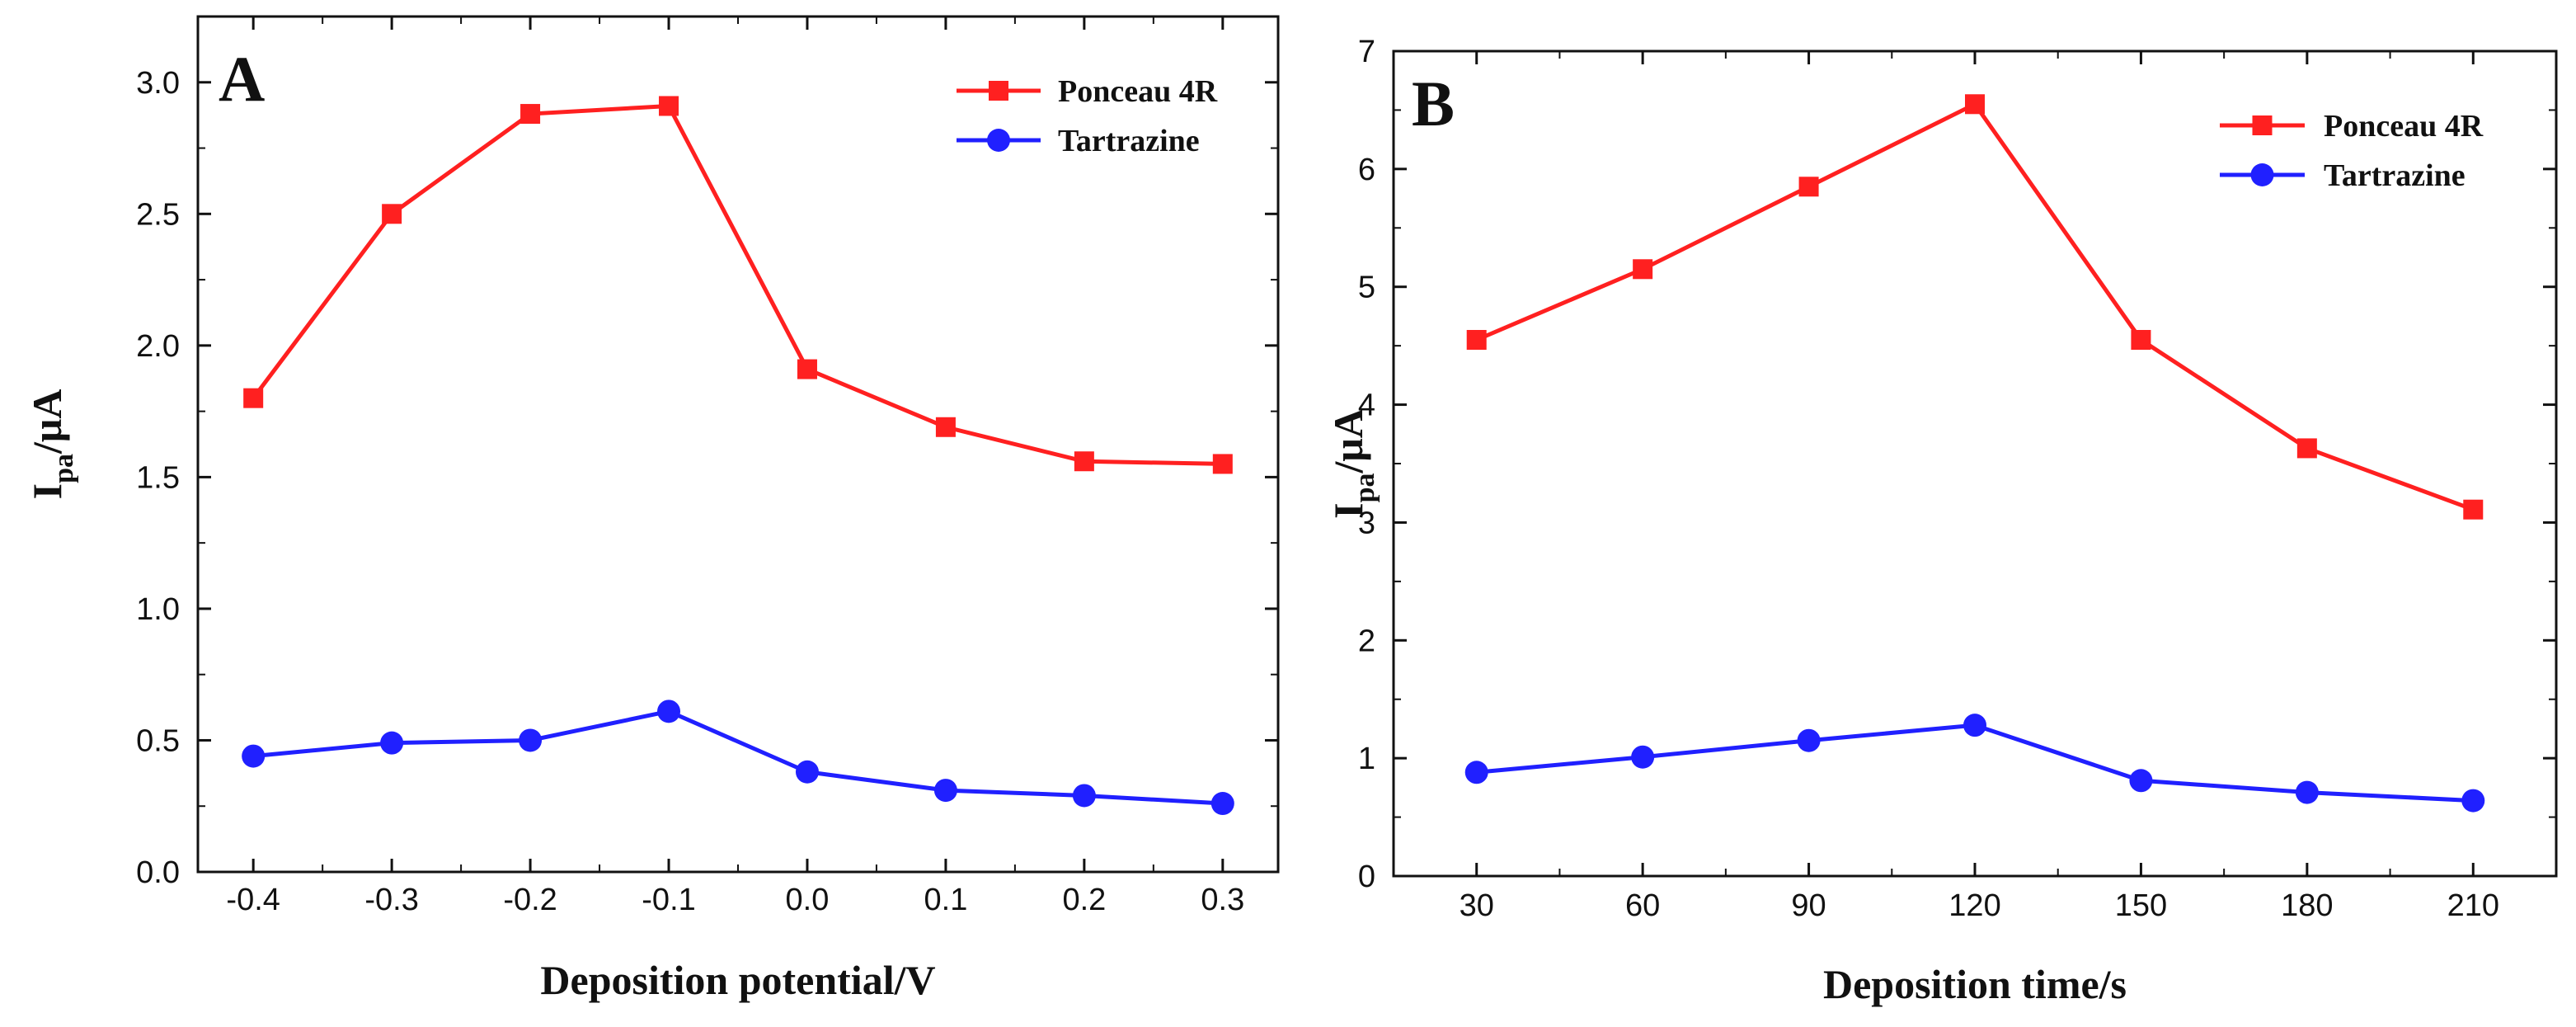 This screenshot has height=1027, width=2576. I want to click on x-tick-label: -0.4, so click(253, 900).